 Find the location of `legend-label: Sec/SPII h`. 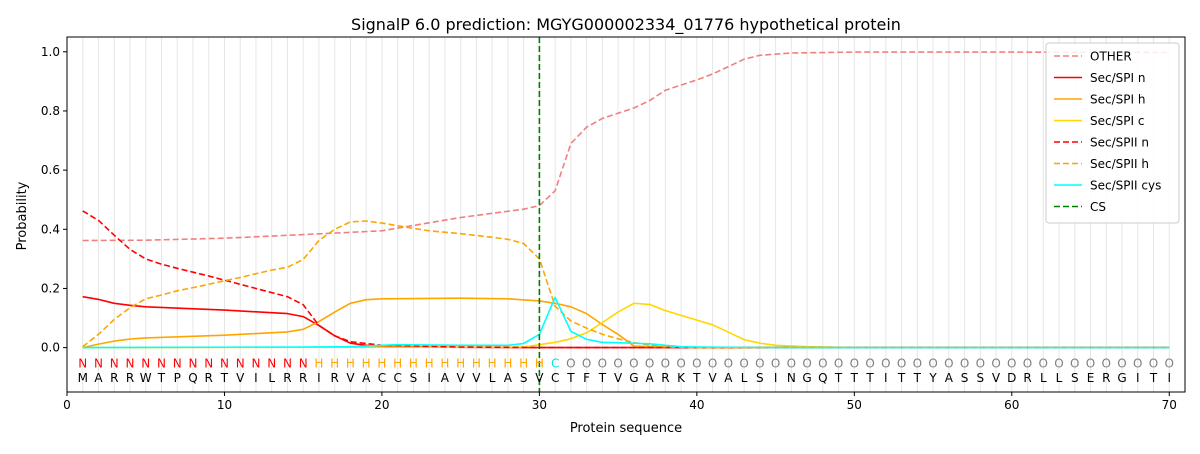

legend-label: Sec/SPII h is located at coordinates (1119, 164).